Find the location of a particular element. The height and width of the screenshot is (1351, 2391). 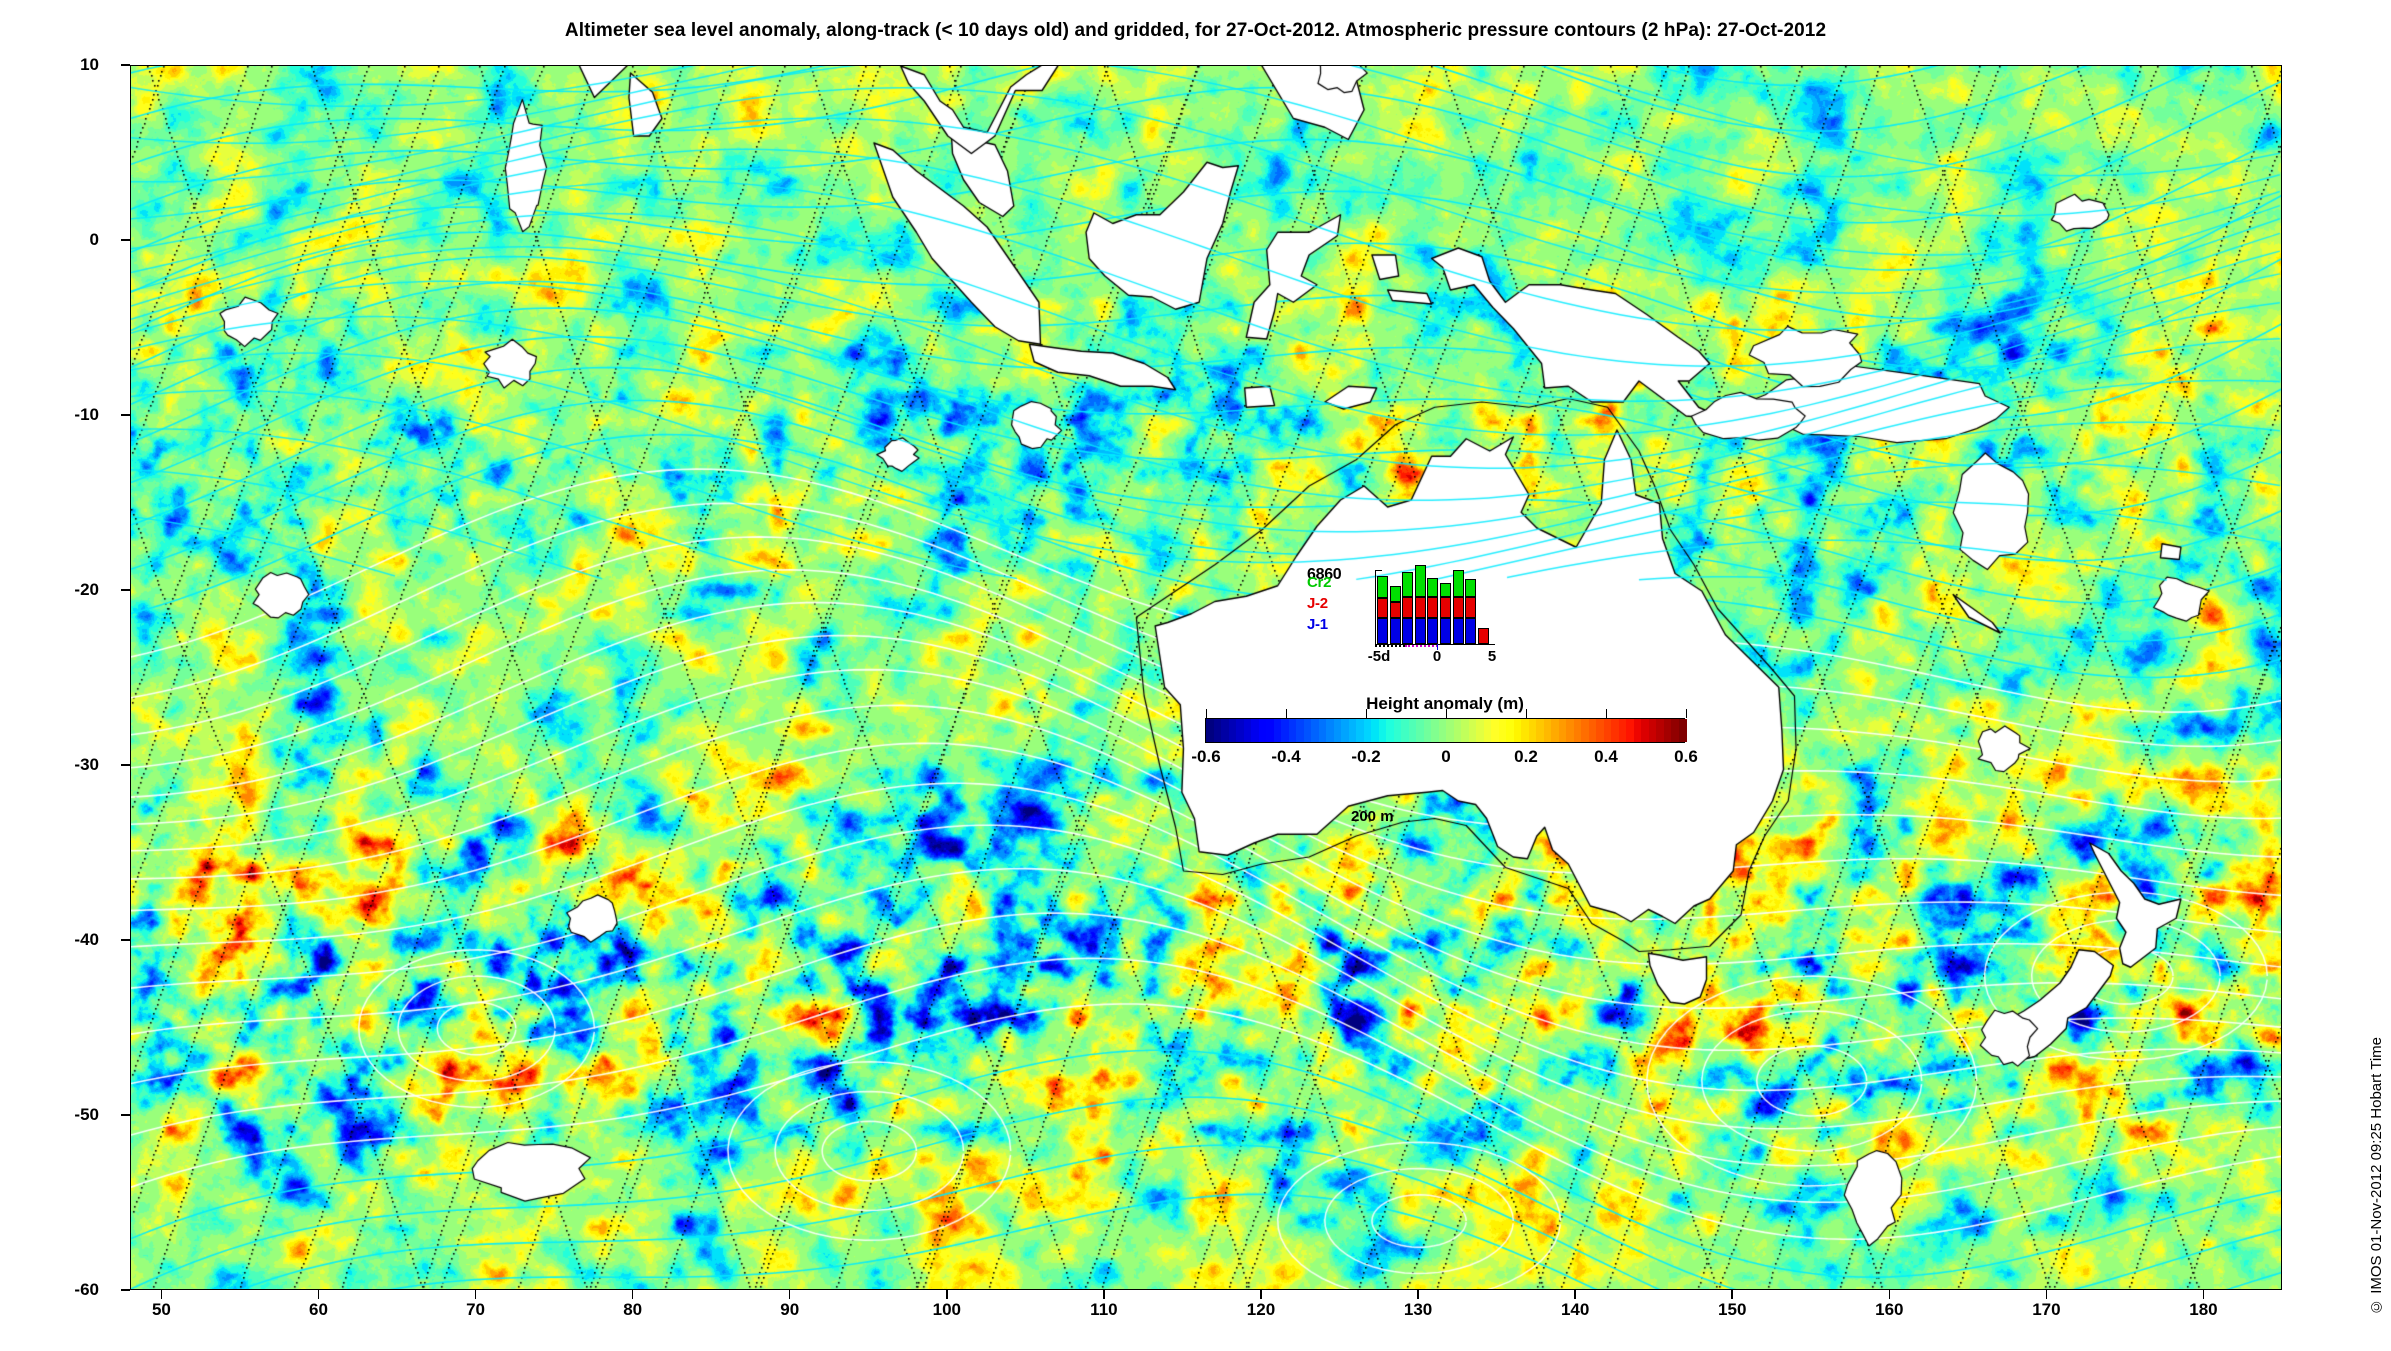

histogram-xlabel-zero: 0 is located at coordinates (1437, 656).